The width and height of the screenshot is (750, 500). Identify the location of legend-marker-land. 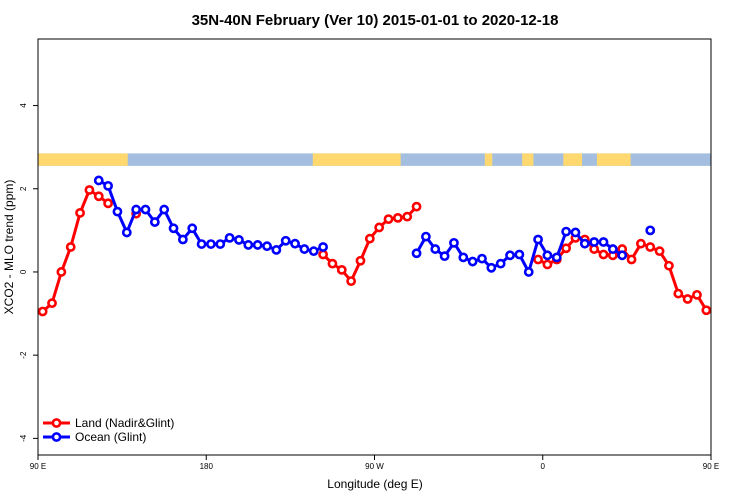
(56, 423).